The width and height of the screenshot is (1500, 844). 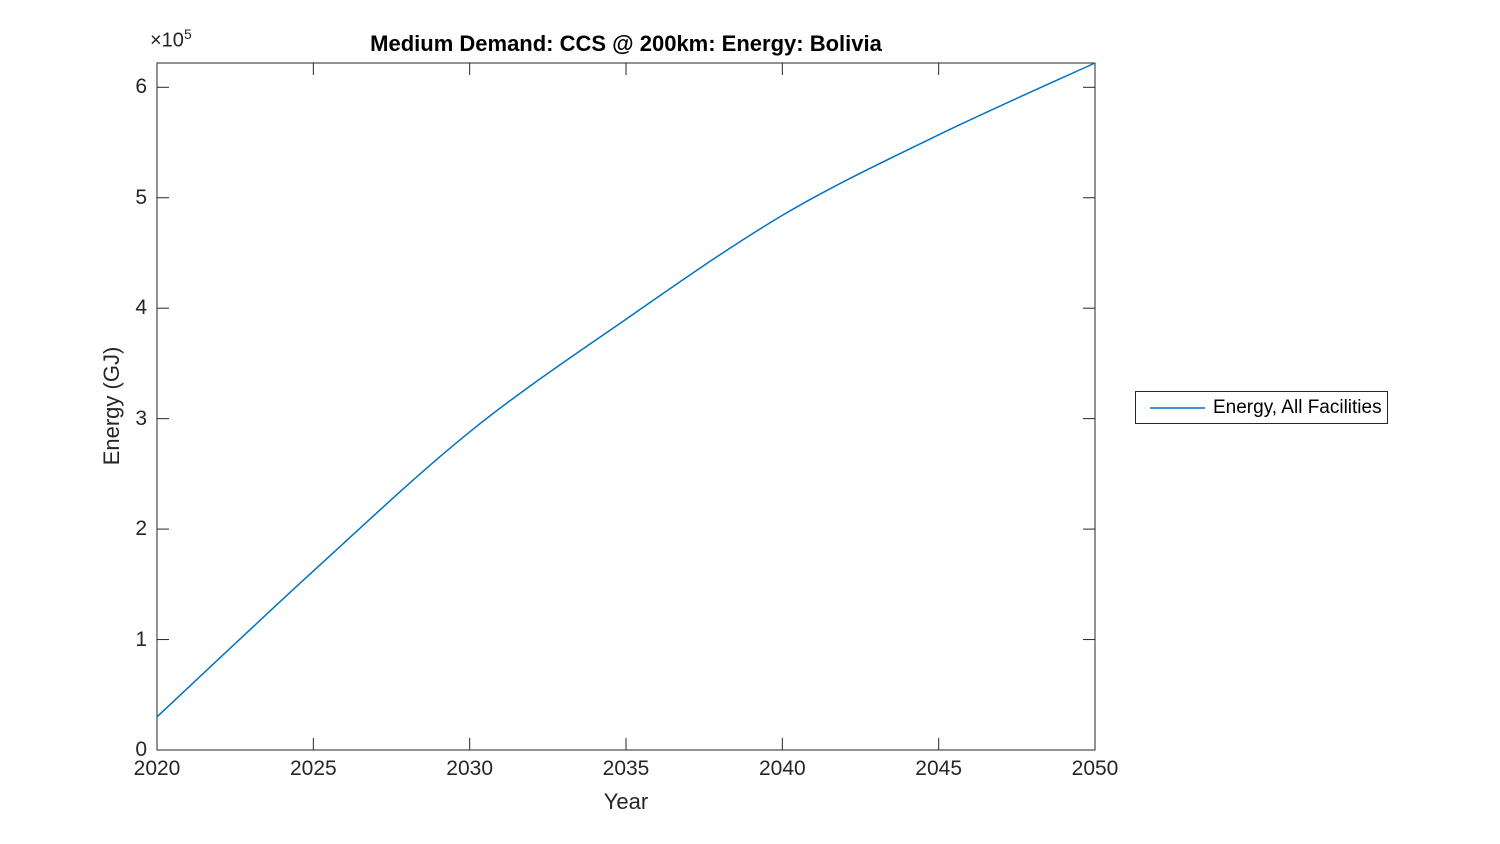 I want to click on x-tick-label: 2040, so click(x=782, y=768).